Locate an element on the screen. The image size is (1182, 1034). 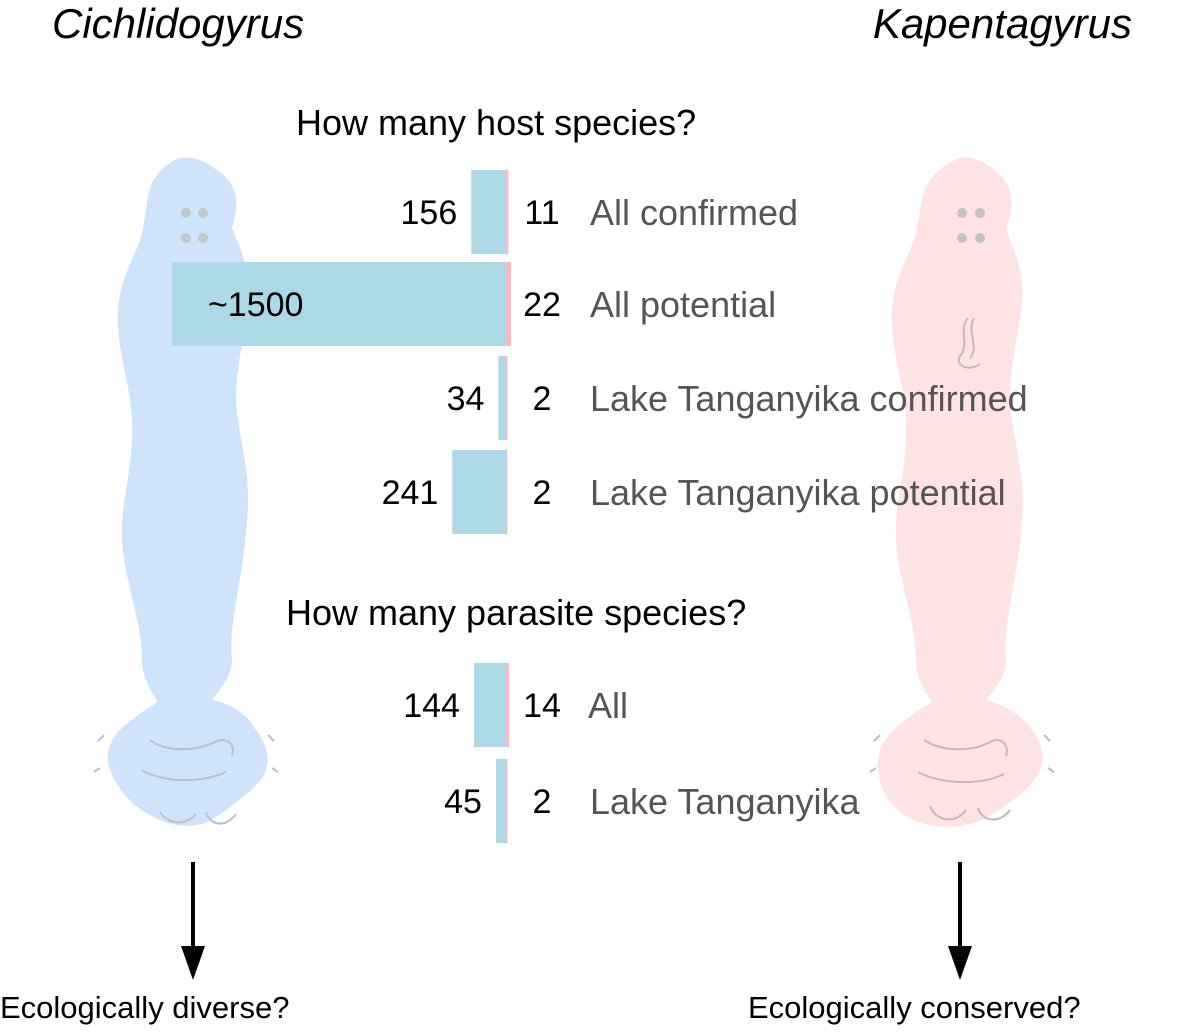
cichlidogyrus-value-label: 156 is located at coordinates (429, 213).